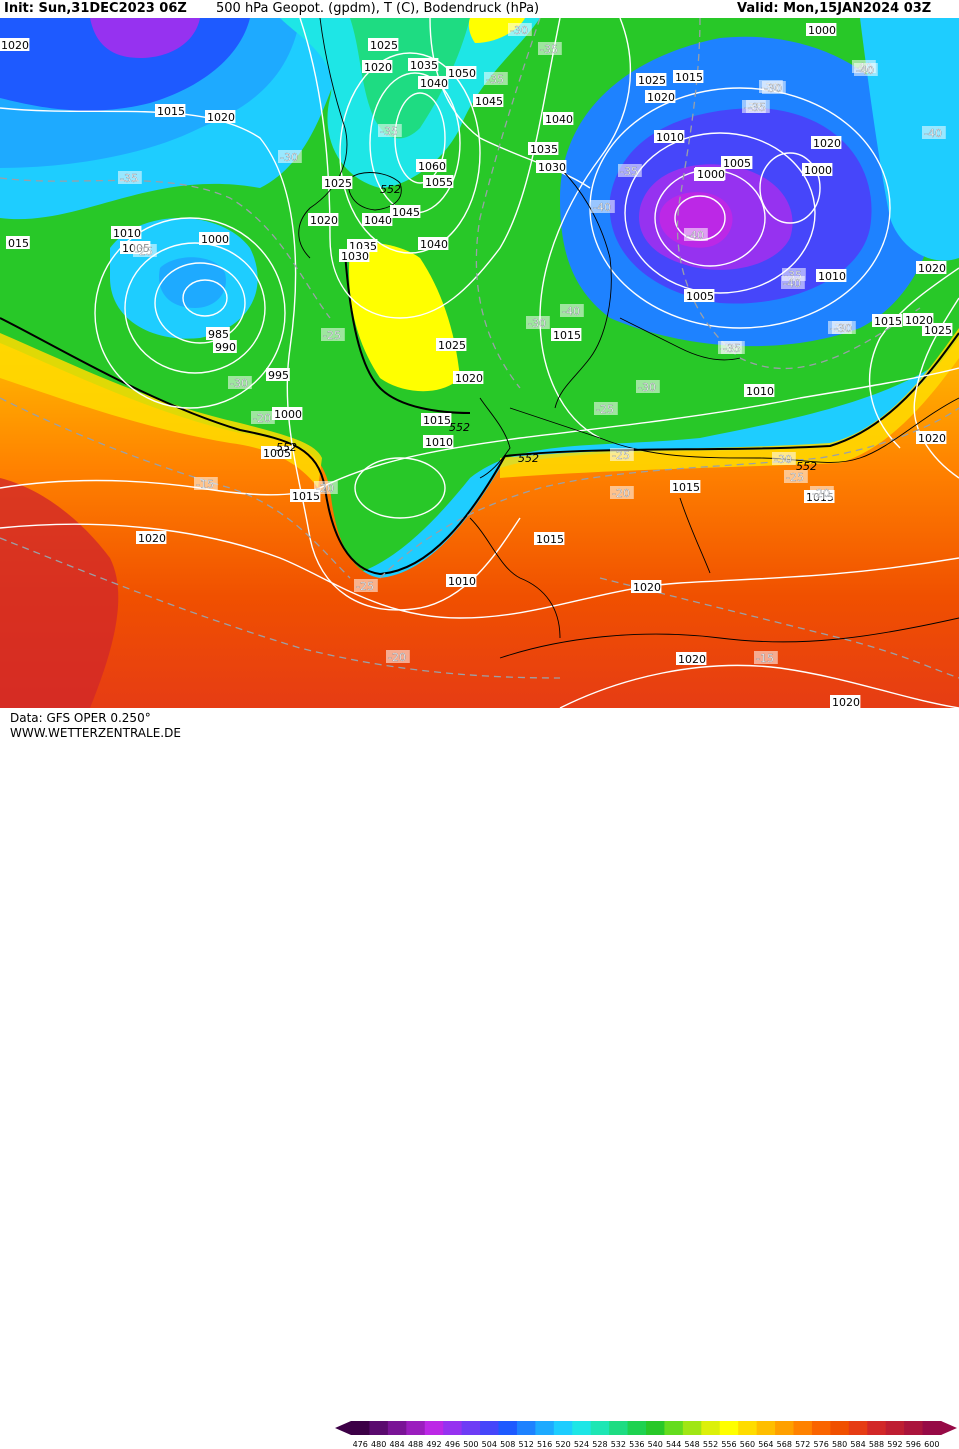 The height and width of the screenshot is (1449, 959). What do you see at coordinates (876, 1444) in the screenshot?
I see `colorbar-tick-label: 588` at bounding box center [876, 1444].